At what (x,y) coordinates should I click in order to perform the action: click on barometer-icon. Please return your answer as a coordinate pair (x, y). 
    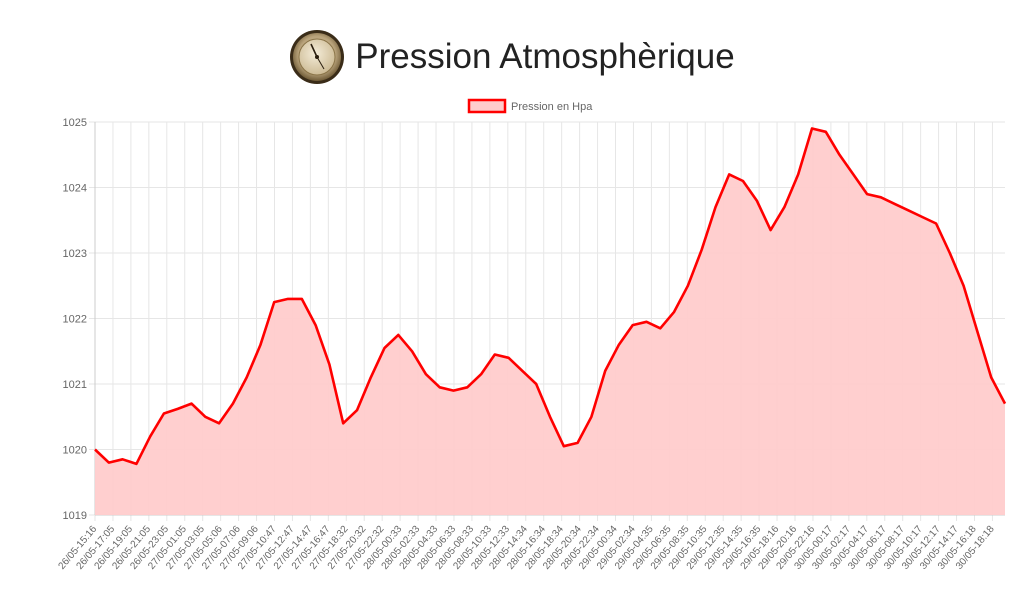
    Looking at the image, I should click on (317, 57).